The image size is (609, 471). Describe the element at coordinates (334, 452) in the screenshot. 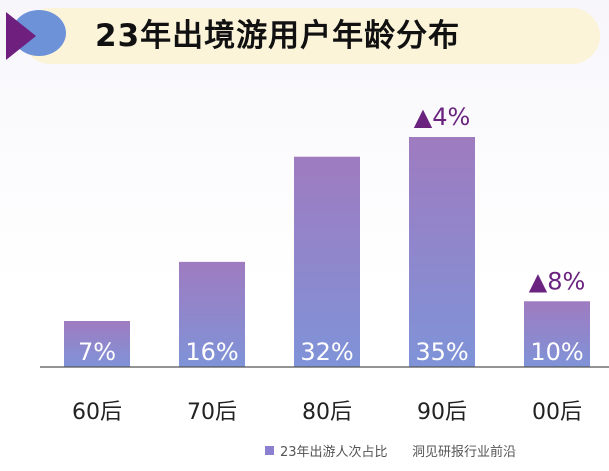

I see `legend-label: 23年出游人次占比` at that location.